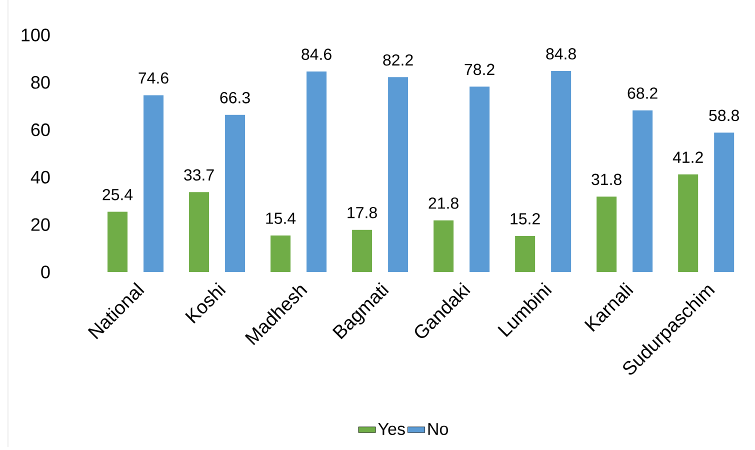 The width and height of the screenshot is (755, 450). What do you see at coordinates (391, 429) in the screenshot?
I see `legend-label: Yes` at bounding box center [391, 429].